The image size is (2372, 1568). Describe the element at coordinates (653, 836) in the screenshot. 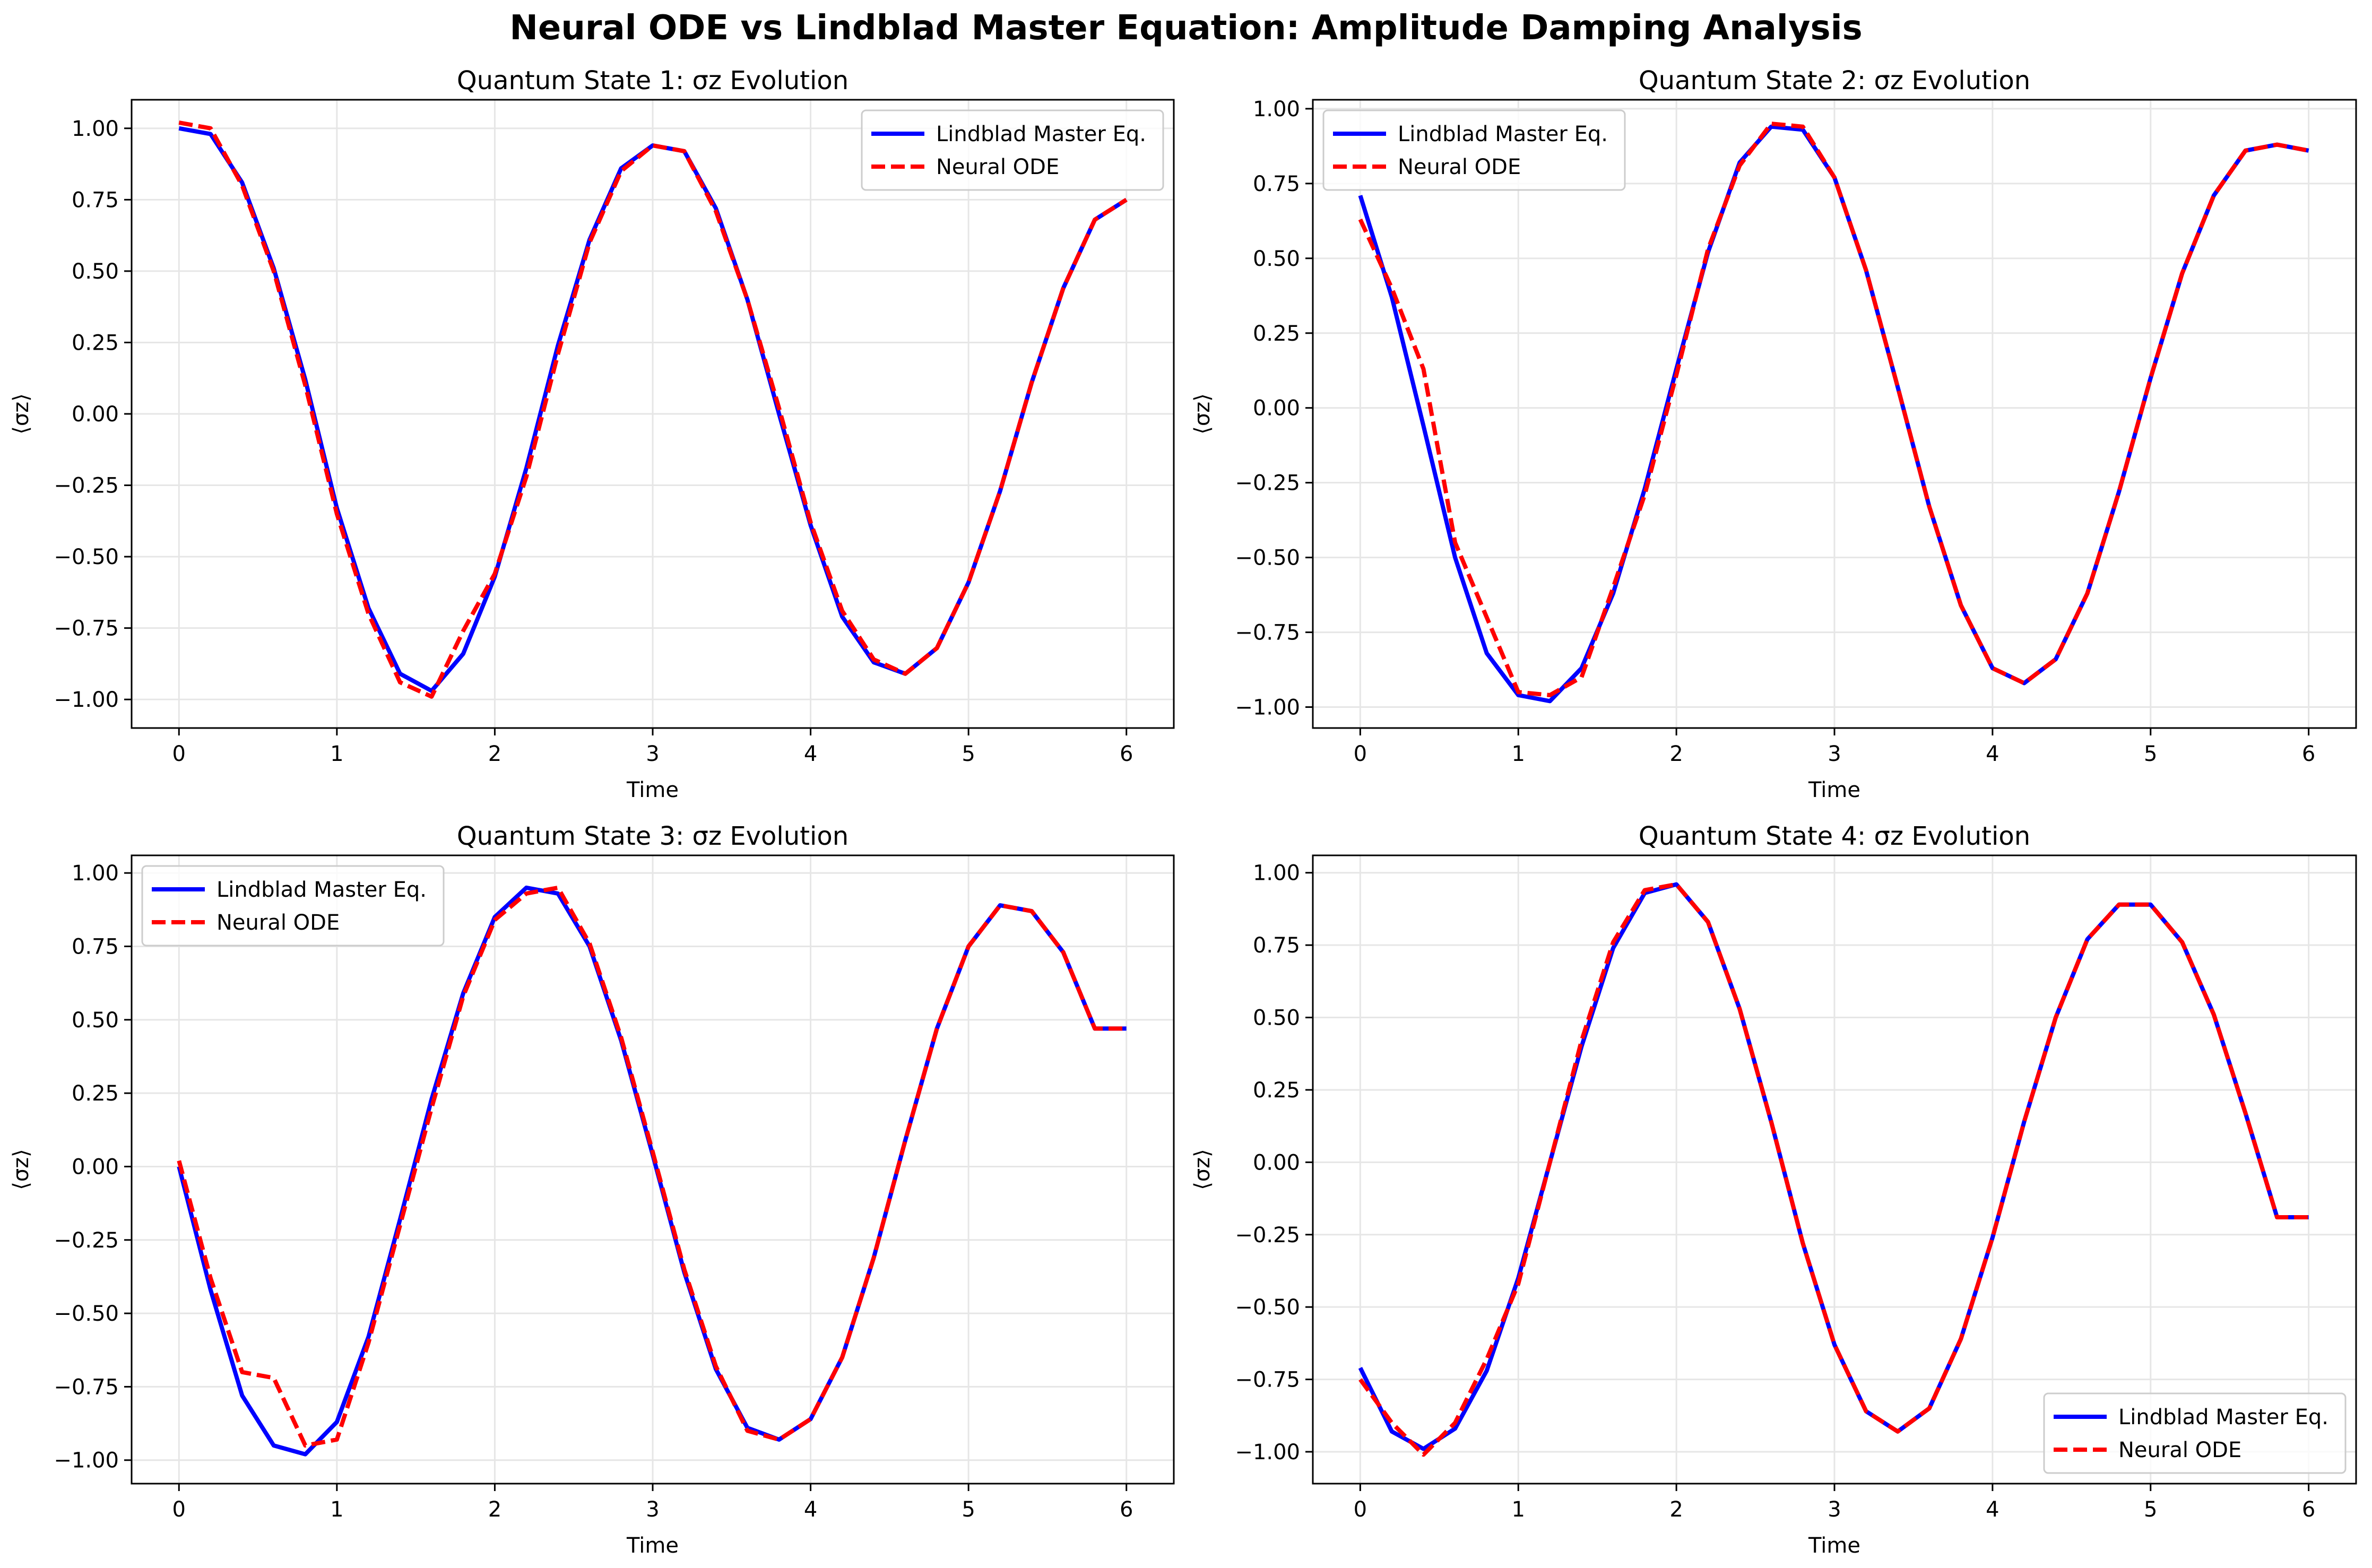

I see `subplot-title: Quantum State 3: σz Evolution` at that location.